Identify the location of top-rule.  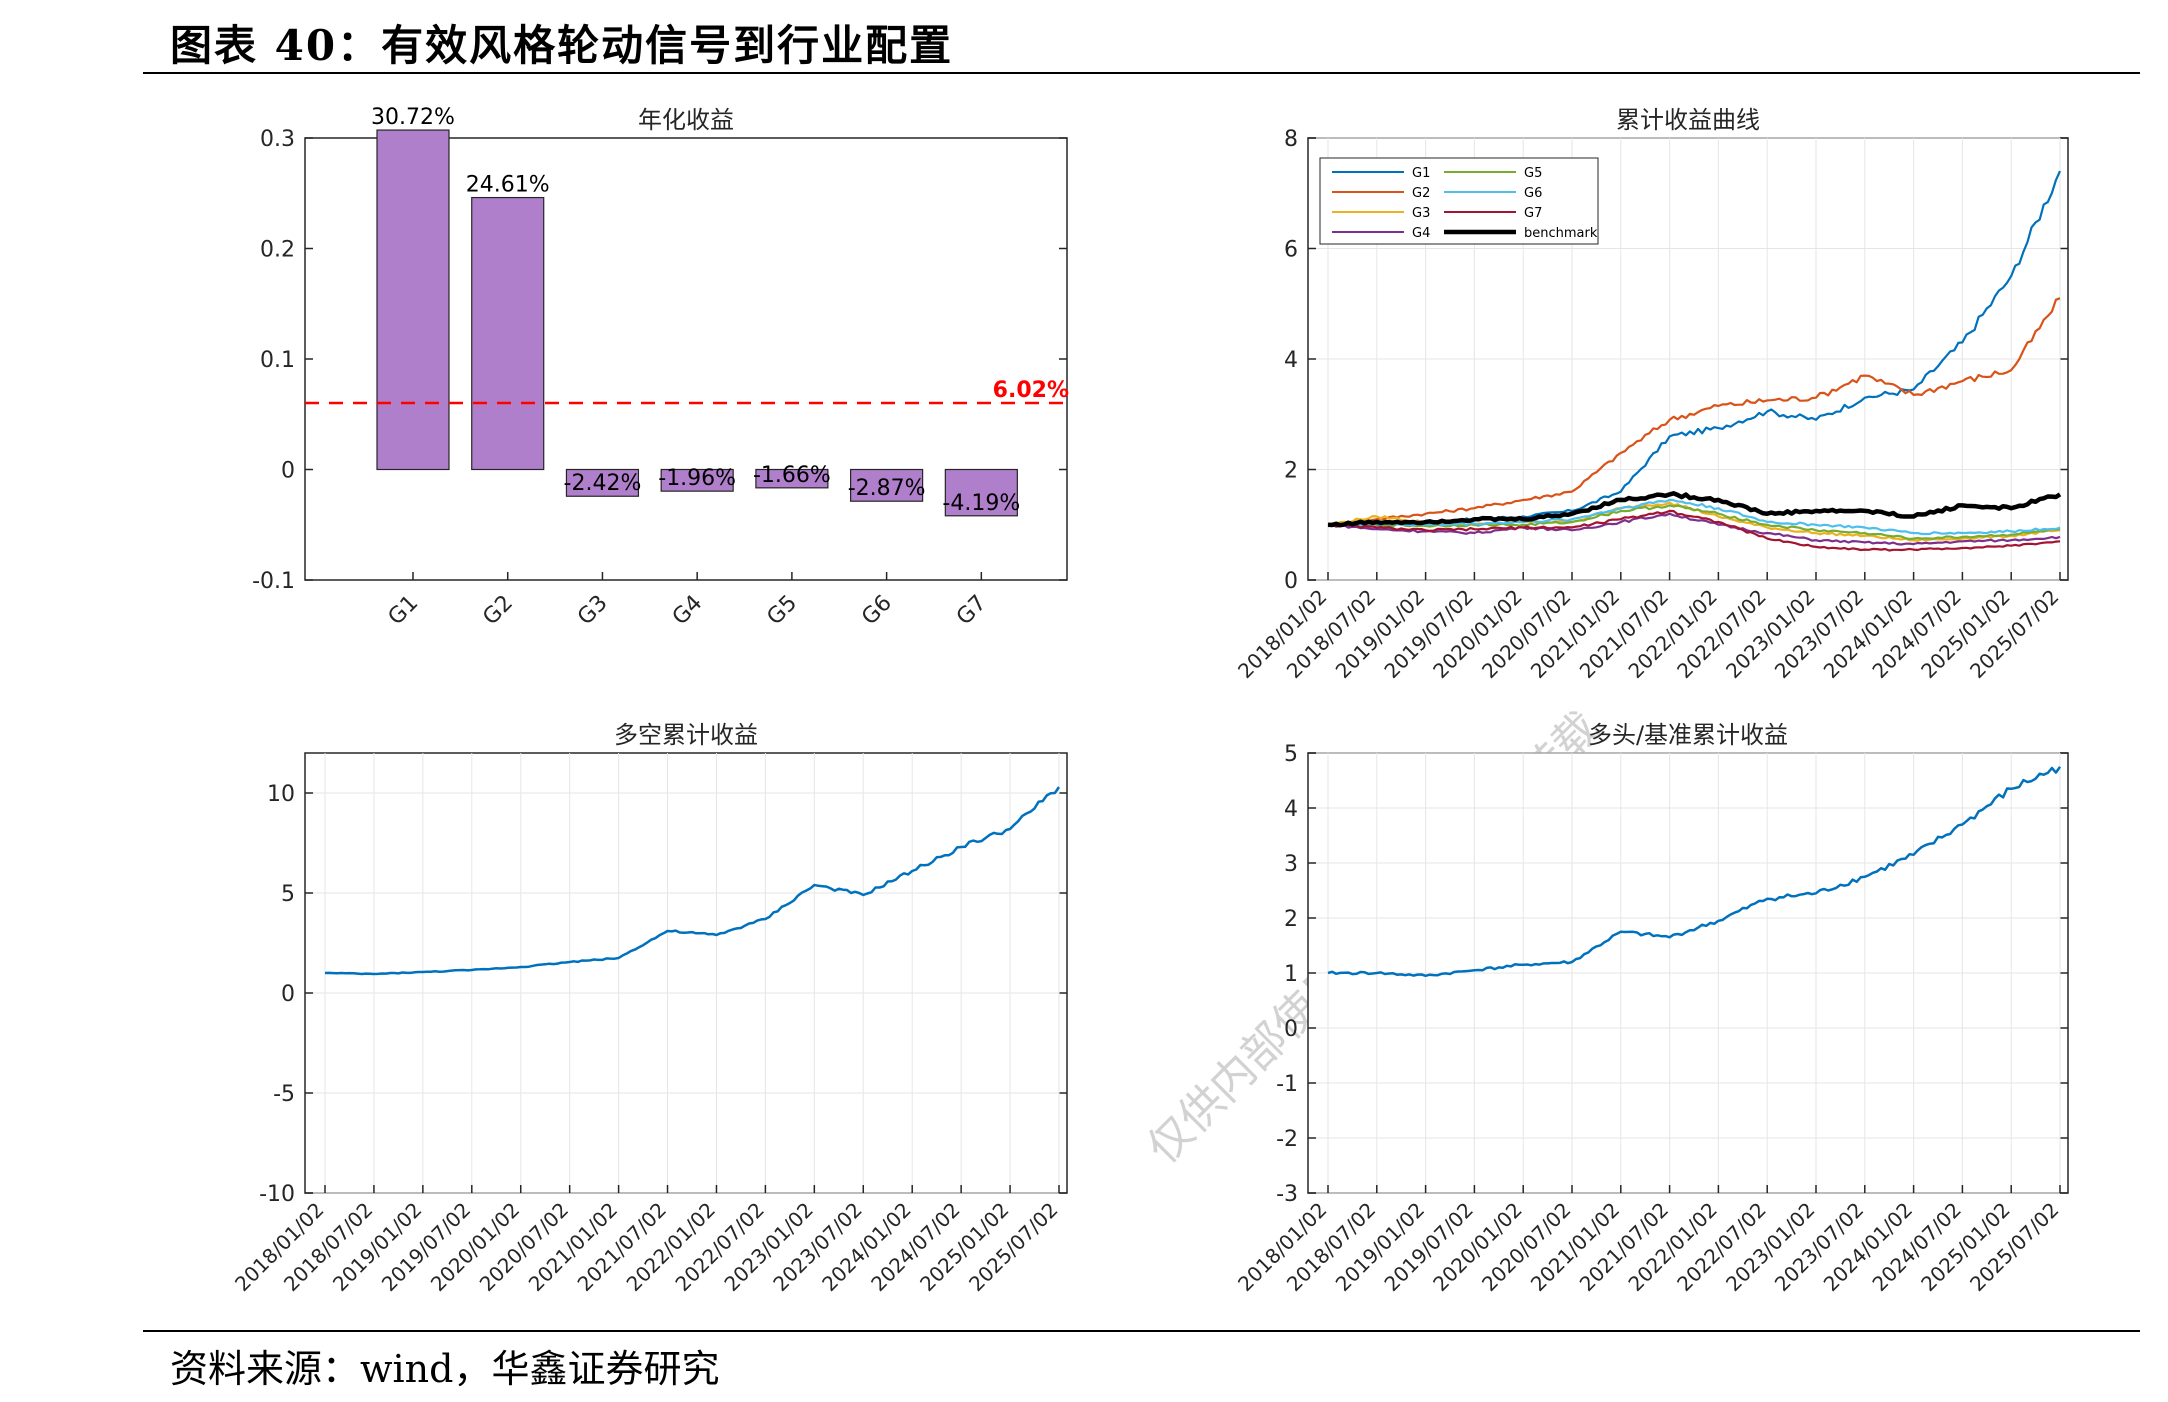
(1141, 73).